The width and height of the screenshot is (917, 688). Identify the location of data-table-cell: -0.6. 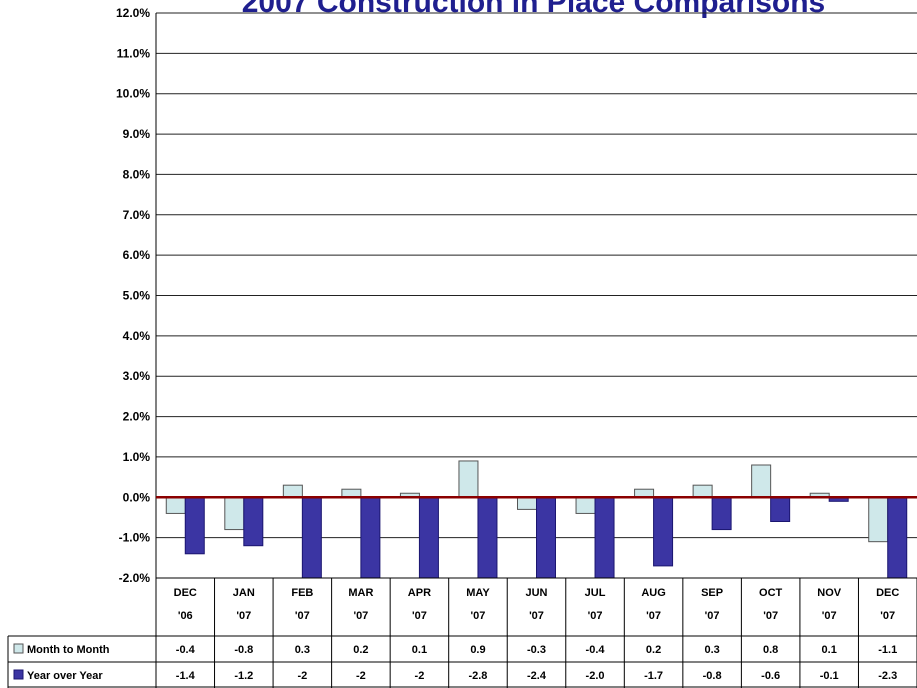
(770, 676).